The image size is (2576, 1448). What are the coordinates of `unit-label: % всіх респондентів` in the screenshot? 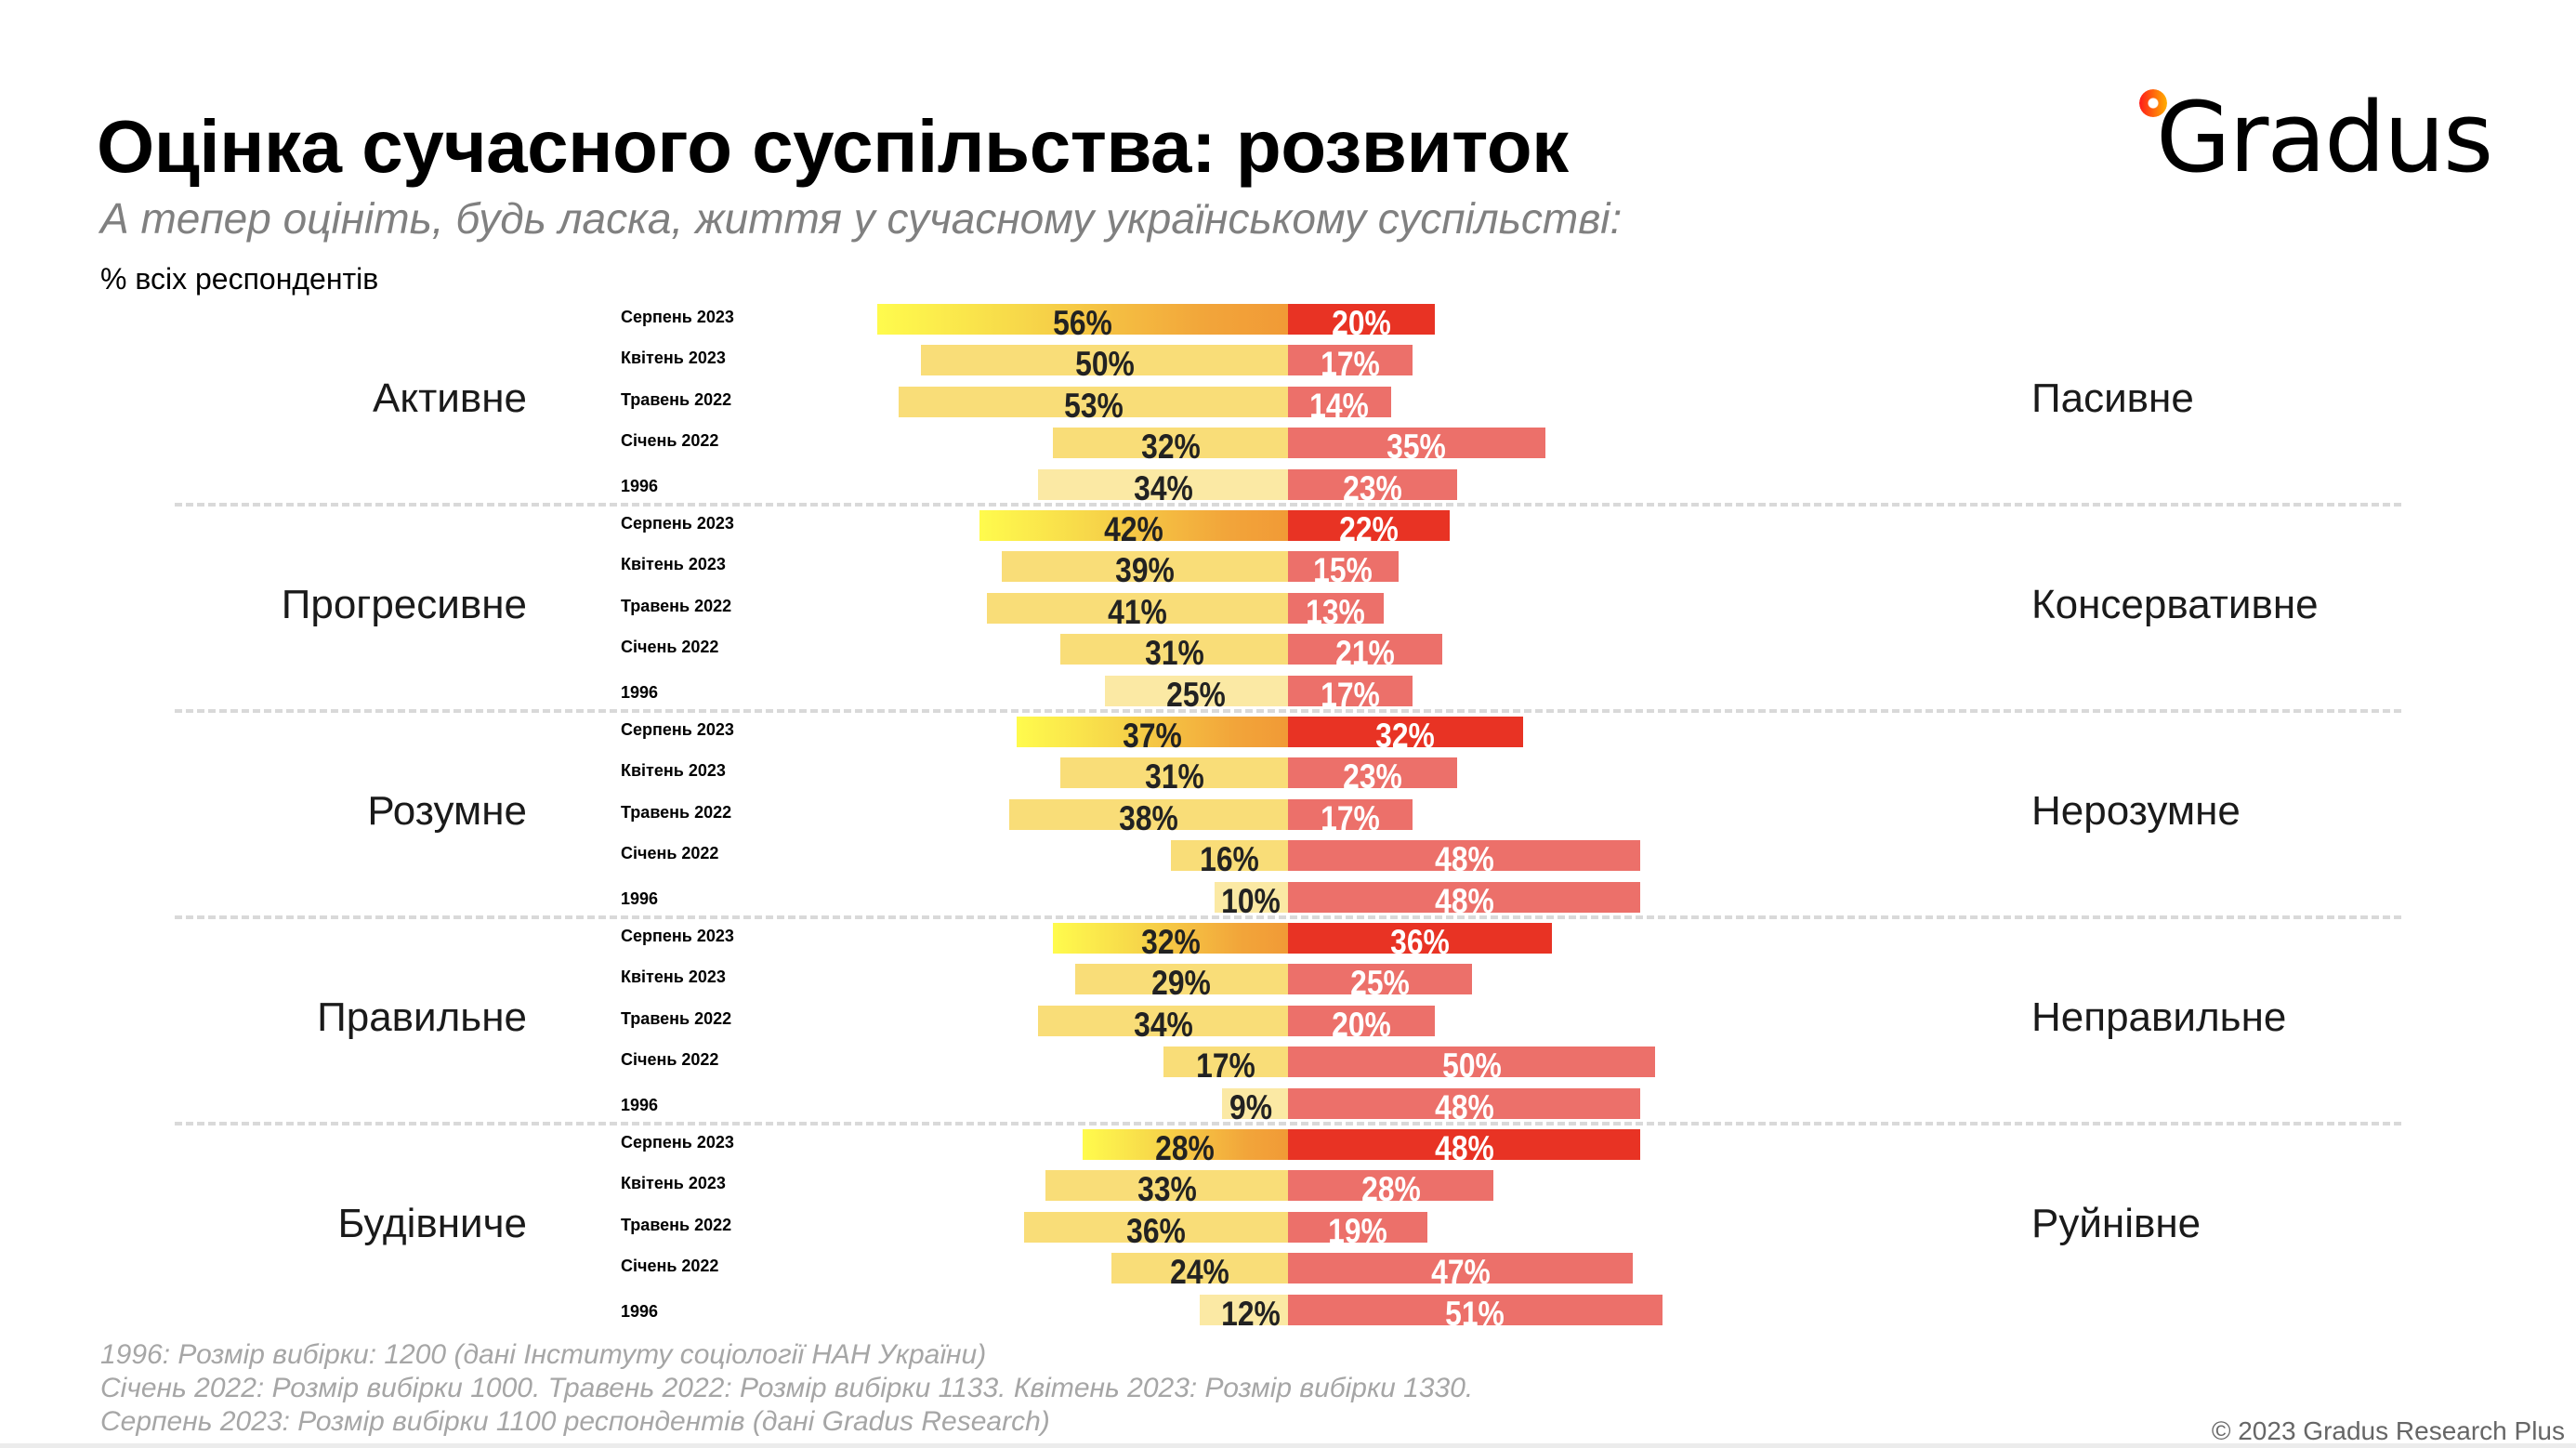 It's located at (239, 279).